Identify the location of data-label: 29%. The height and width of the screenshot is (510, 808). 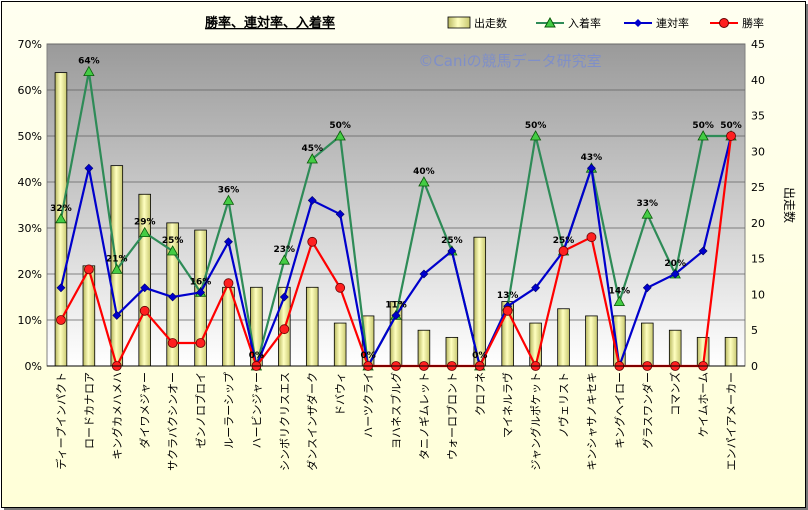
(145, 223).